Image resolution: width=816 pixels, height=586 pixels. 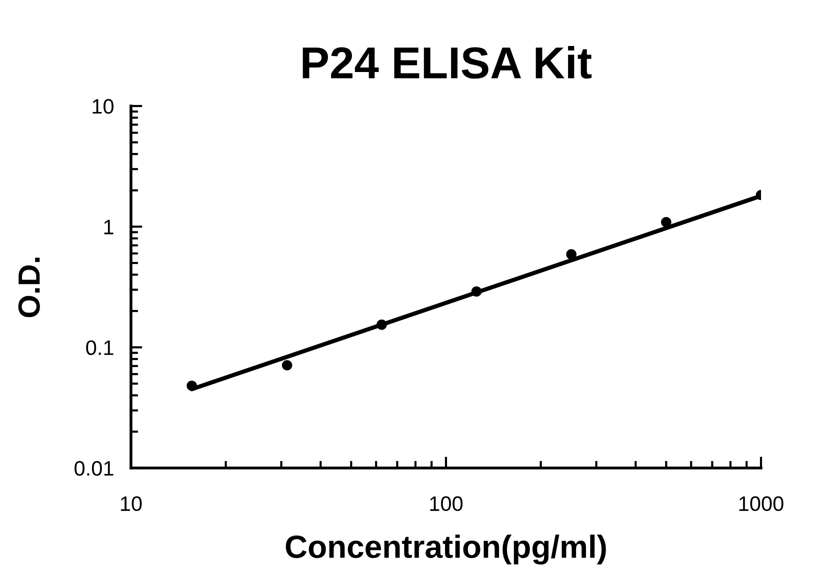 I want to click on x-axis-title: Concentration(pg/ml), so click(x=446, y=549).